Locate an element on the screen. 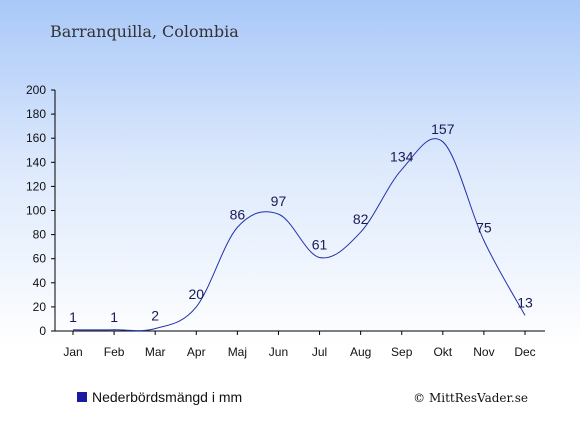  data-label: 61 is located at coordinates (320, 244).